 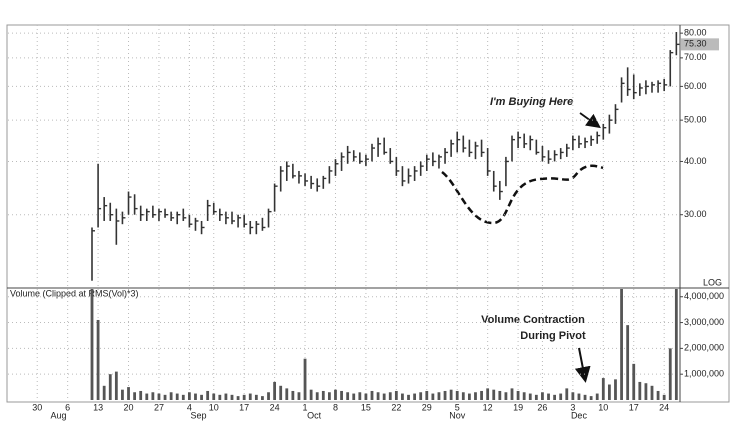 What do you see at coordinates (542, 407) in the screenshot?
I see `x-tick-label: 26` at bounding box center [542, 407].